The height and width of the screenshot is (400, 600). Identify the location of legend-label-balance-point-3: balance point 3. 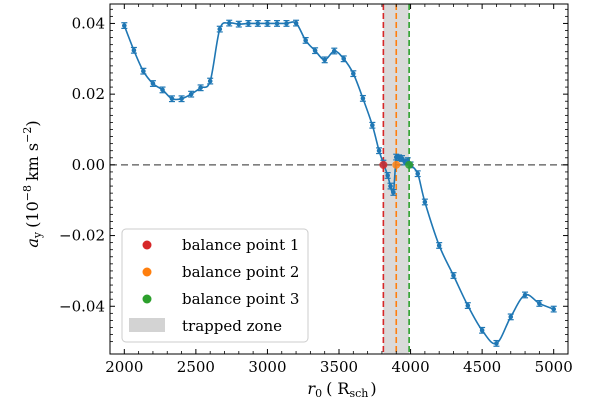
(240, 299).